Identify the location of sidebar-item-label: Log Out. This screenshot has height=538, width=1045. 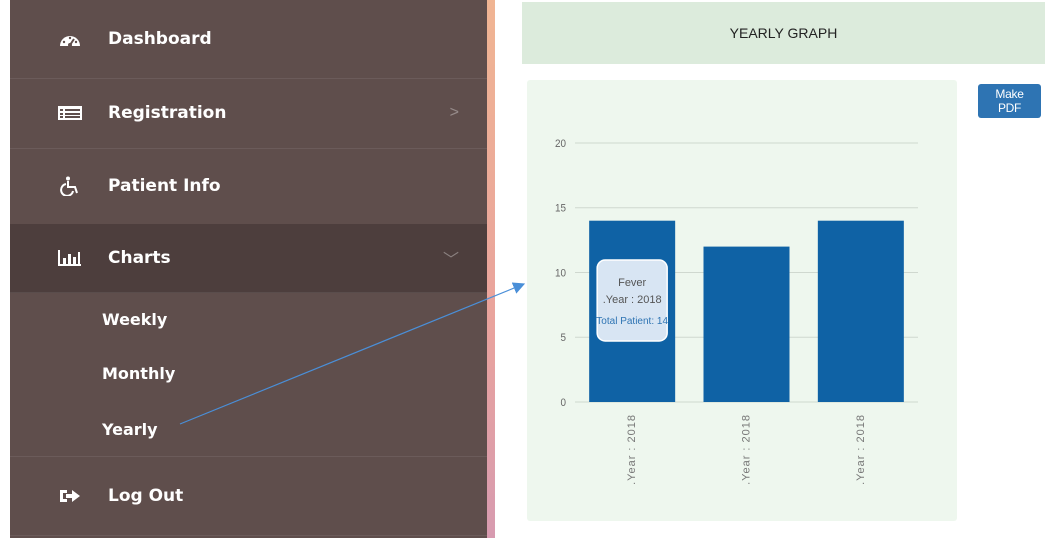
(146, 496).